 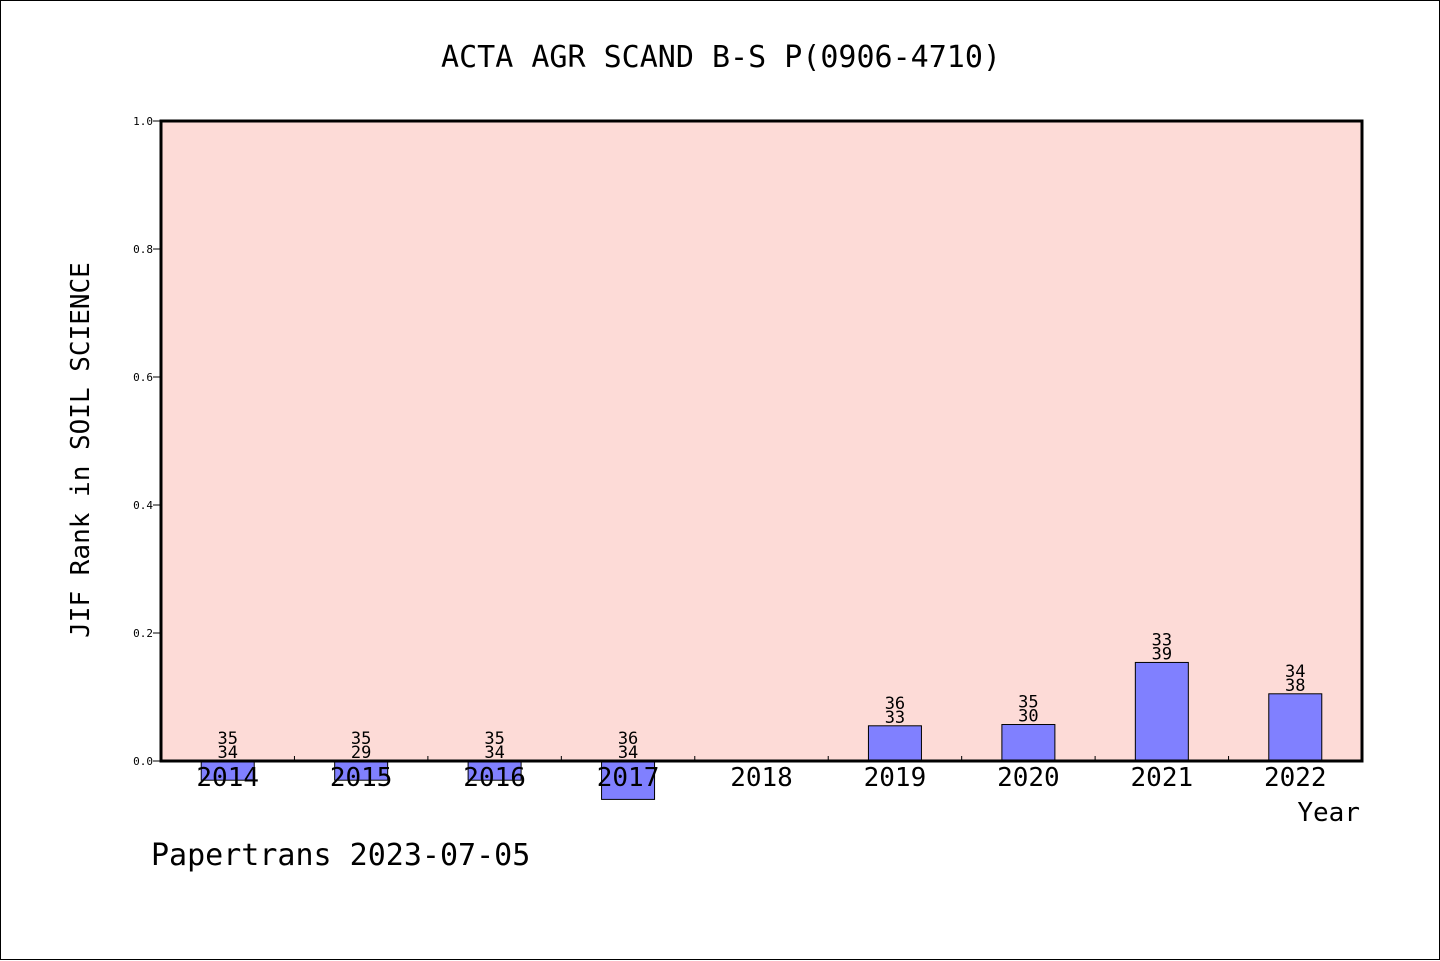 I want to click on bar-2022, so click(x=1295, y=727).